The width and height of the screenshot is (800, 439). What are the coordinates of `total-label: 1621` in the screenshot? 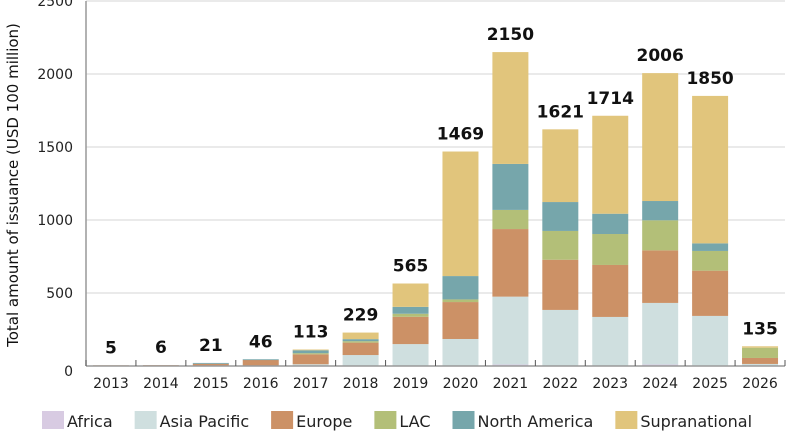 It's located at (560, 112).